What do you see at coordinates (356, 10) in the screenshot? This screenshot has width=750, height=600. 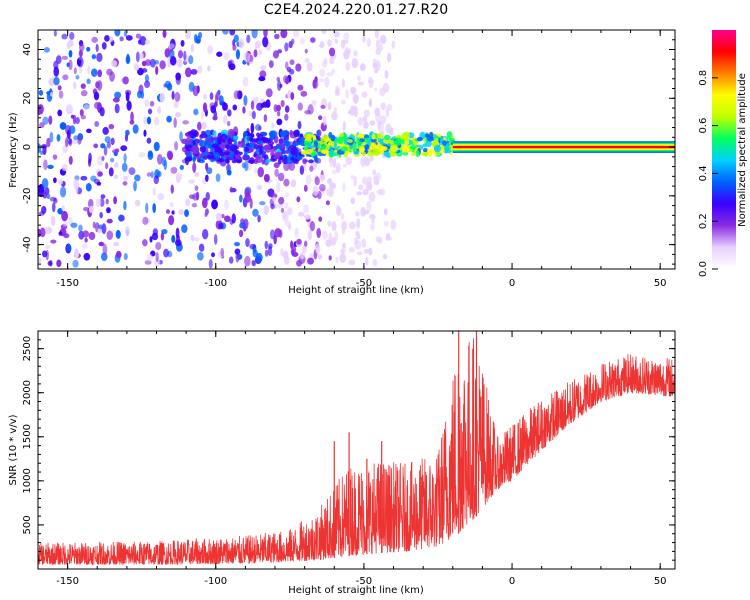 I see `figure-title: C2E4.2024.220.01.27.R20` at bounding box center [356, 10].